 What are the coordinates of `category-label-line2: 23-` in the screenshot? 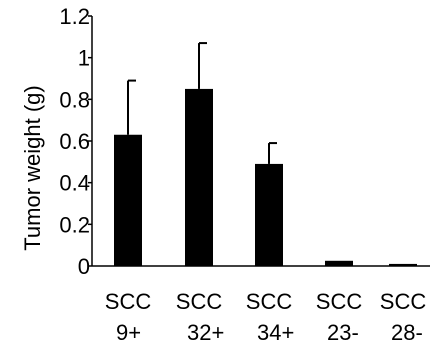 It's located at (343, 332).